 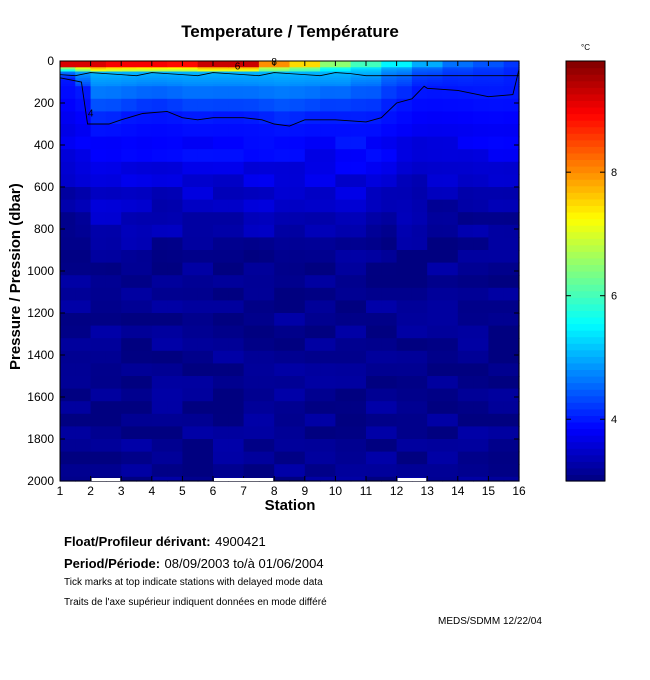 I want to click on y-tick-label: 1200, so click(x=40, y=313).